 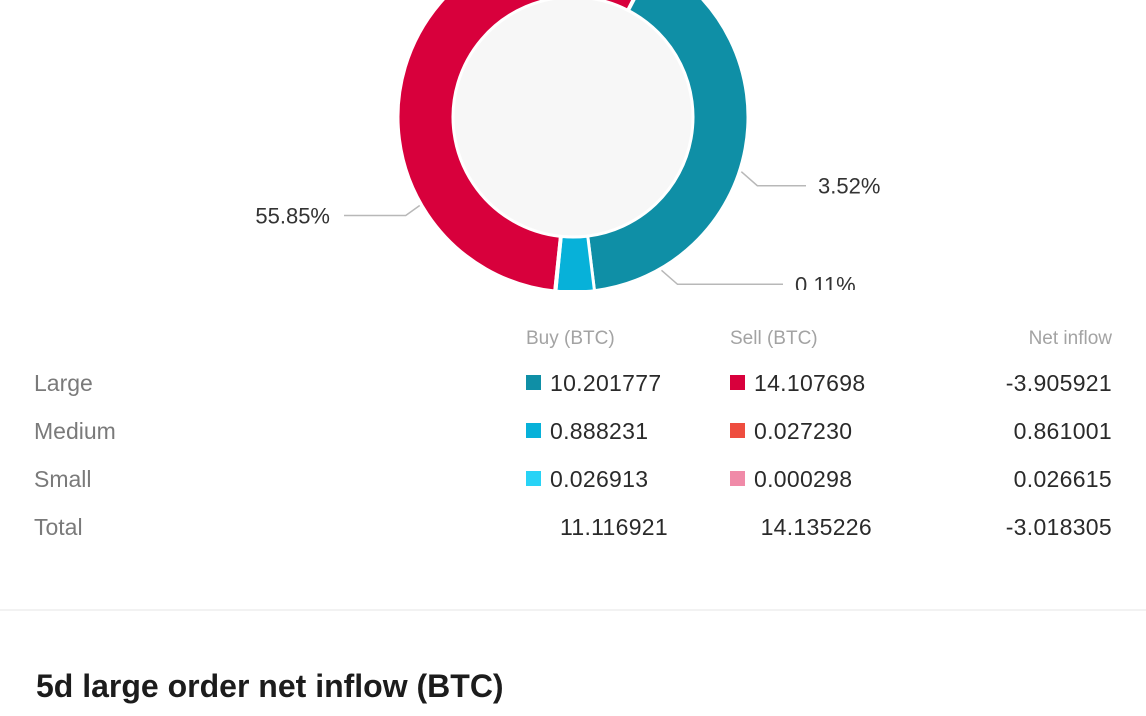 I want to click on donut-slice-large-sell, so click(x=515, y=145).